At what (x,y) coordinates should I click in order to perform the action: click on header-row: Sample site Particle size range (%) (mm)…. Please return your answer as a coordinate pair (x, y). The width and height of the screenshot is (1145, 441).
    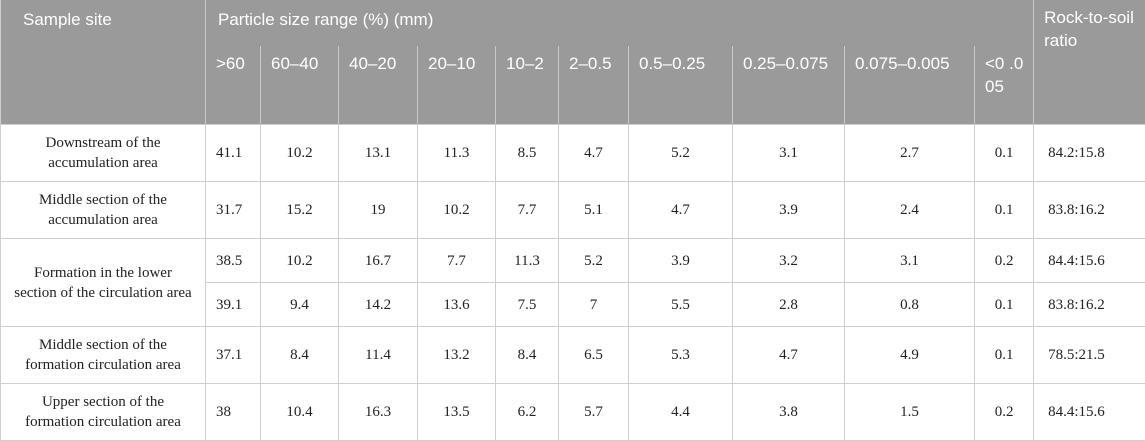
    Looking at the image, I should click on (573, 23).